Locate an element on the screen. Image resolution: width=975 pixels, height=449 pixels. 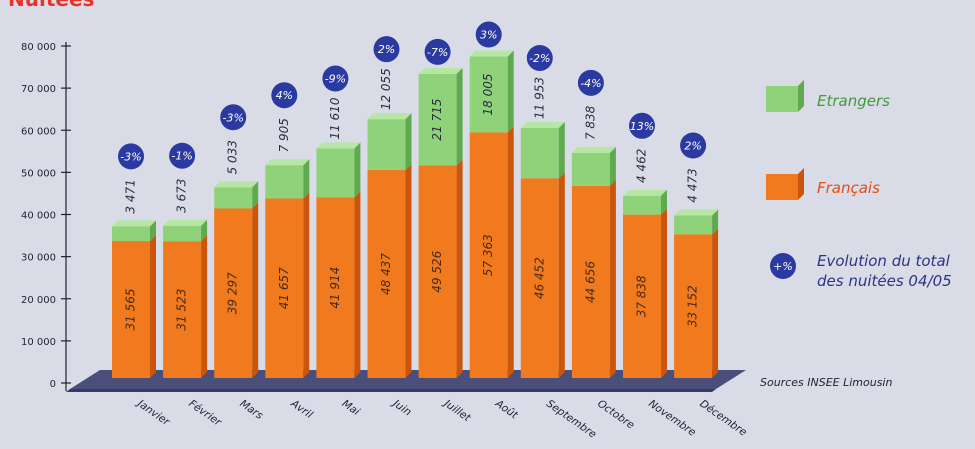
value-label-etrangers: 7 838 is located at coordinates (590, 122).